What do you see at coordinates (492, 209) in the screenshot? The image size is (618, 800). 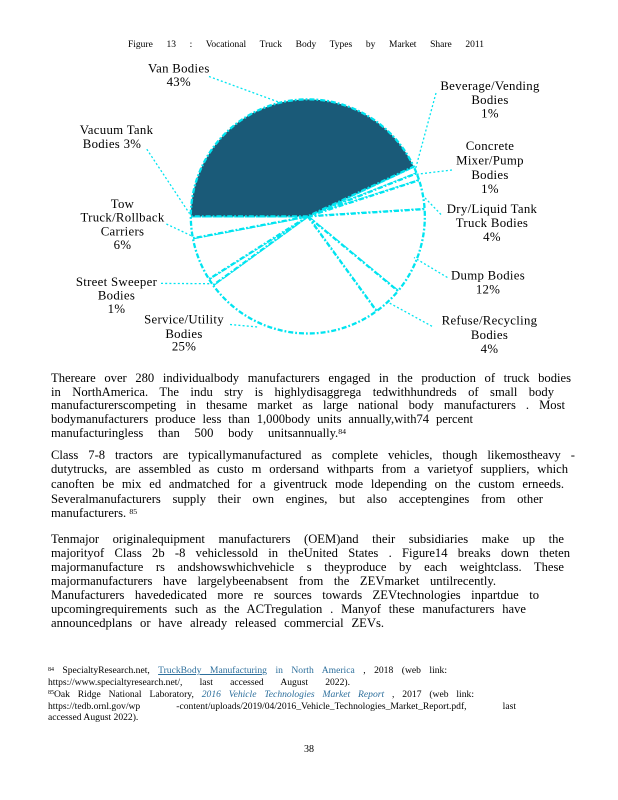 I see `svg-text: Dry/Liquid Tank` at bounding box center [492, 209].